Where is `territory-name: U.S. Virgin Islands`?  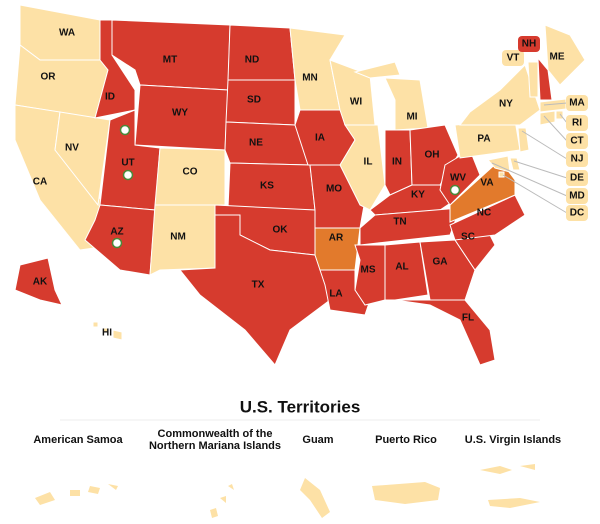 territory-name: U.S. Virgin Islands is located at coordinates (513, 440).